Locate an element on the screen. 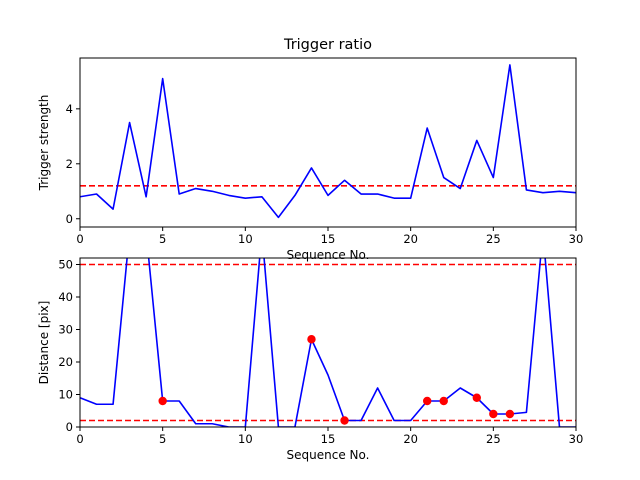  y-tick-label: 2 is located at coordinates (69, 164).